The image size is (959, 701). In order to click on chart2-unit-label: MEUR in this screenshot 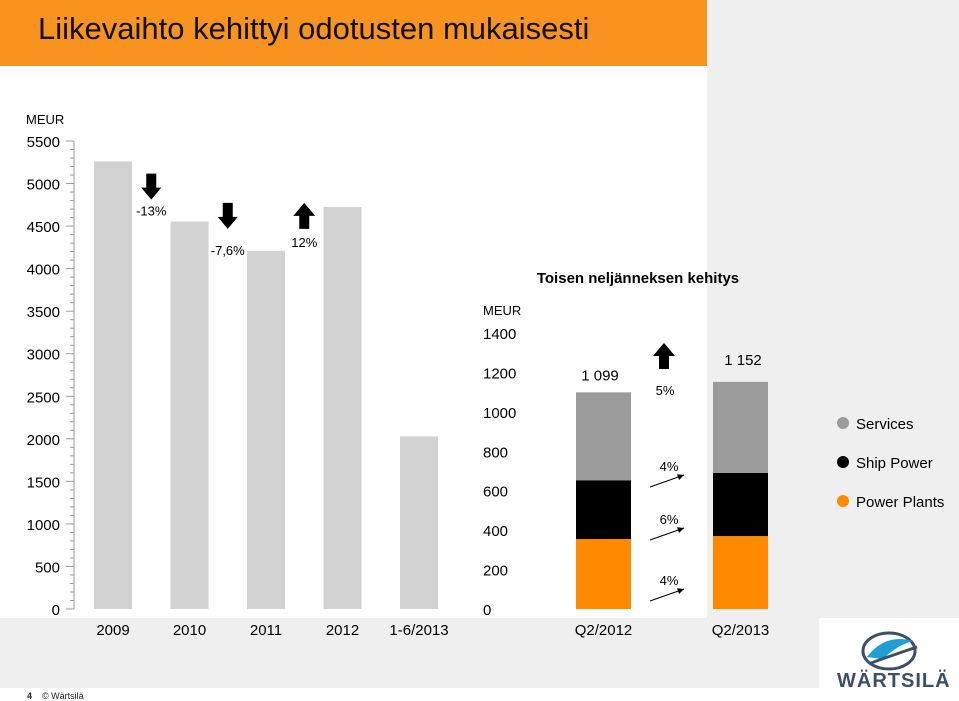, I will do `click(502, 310)`.